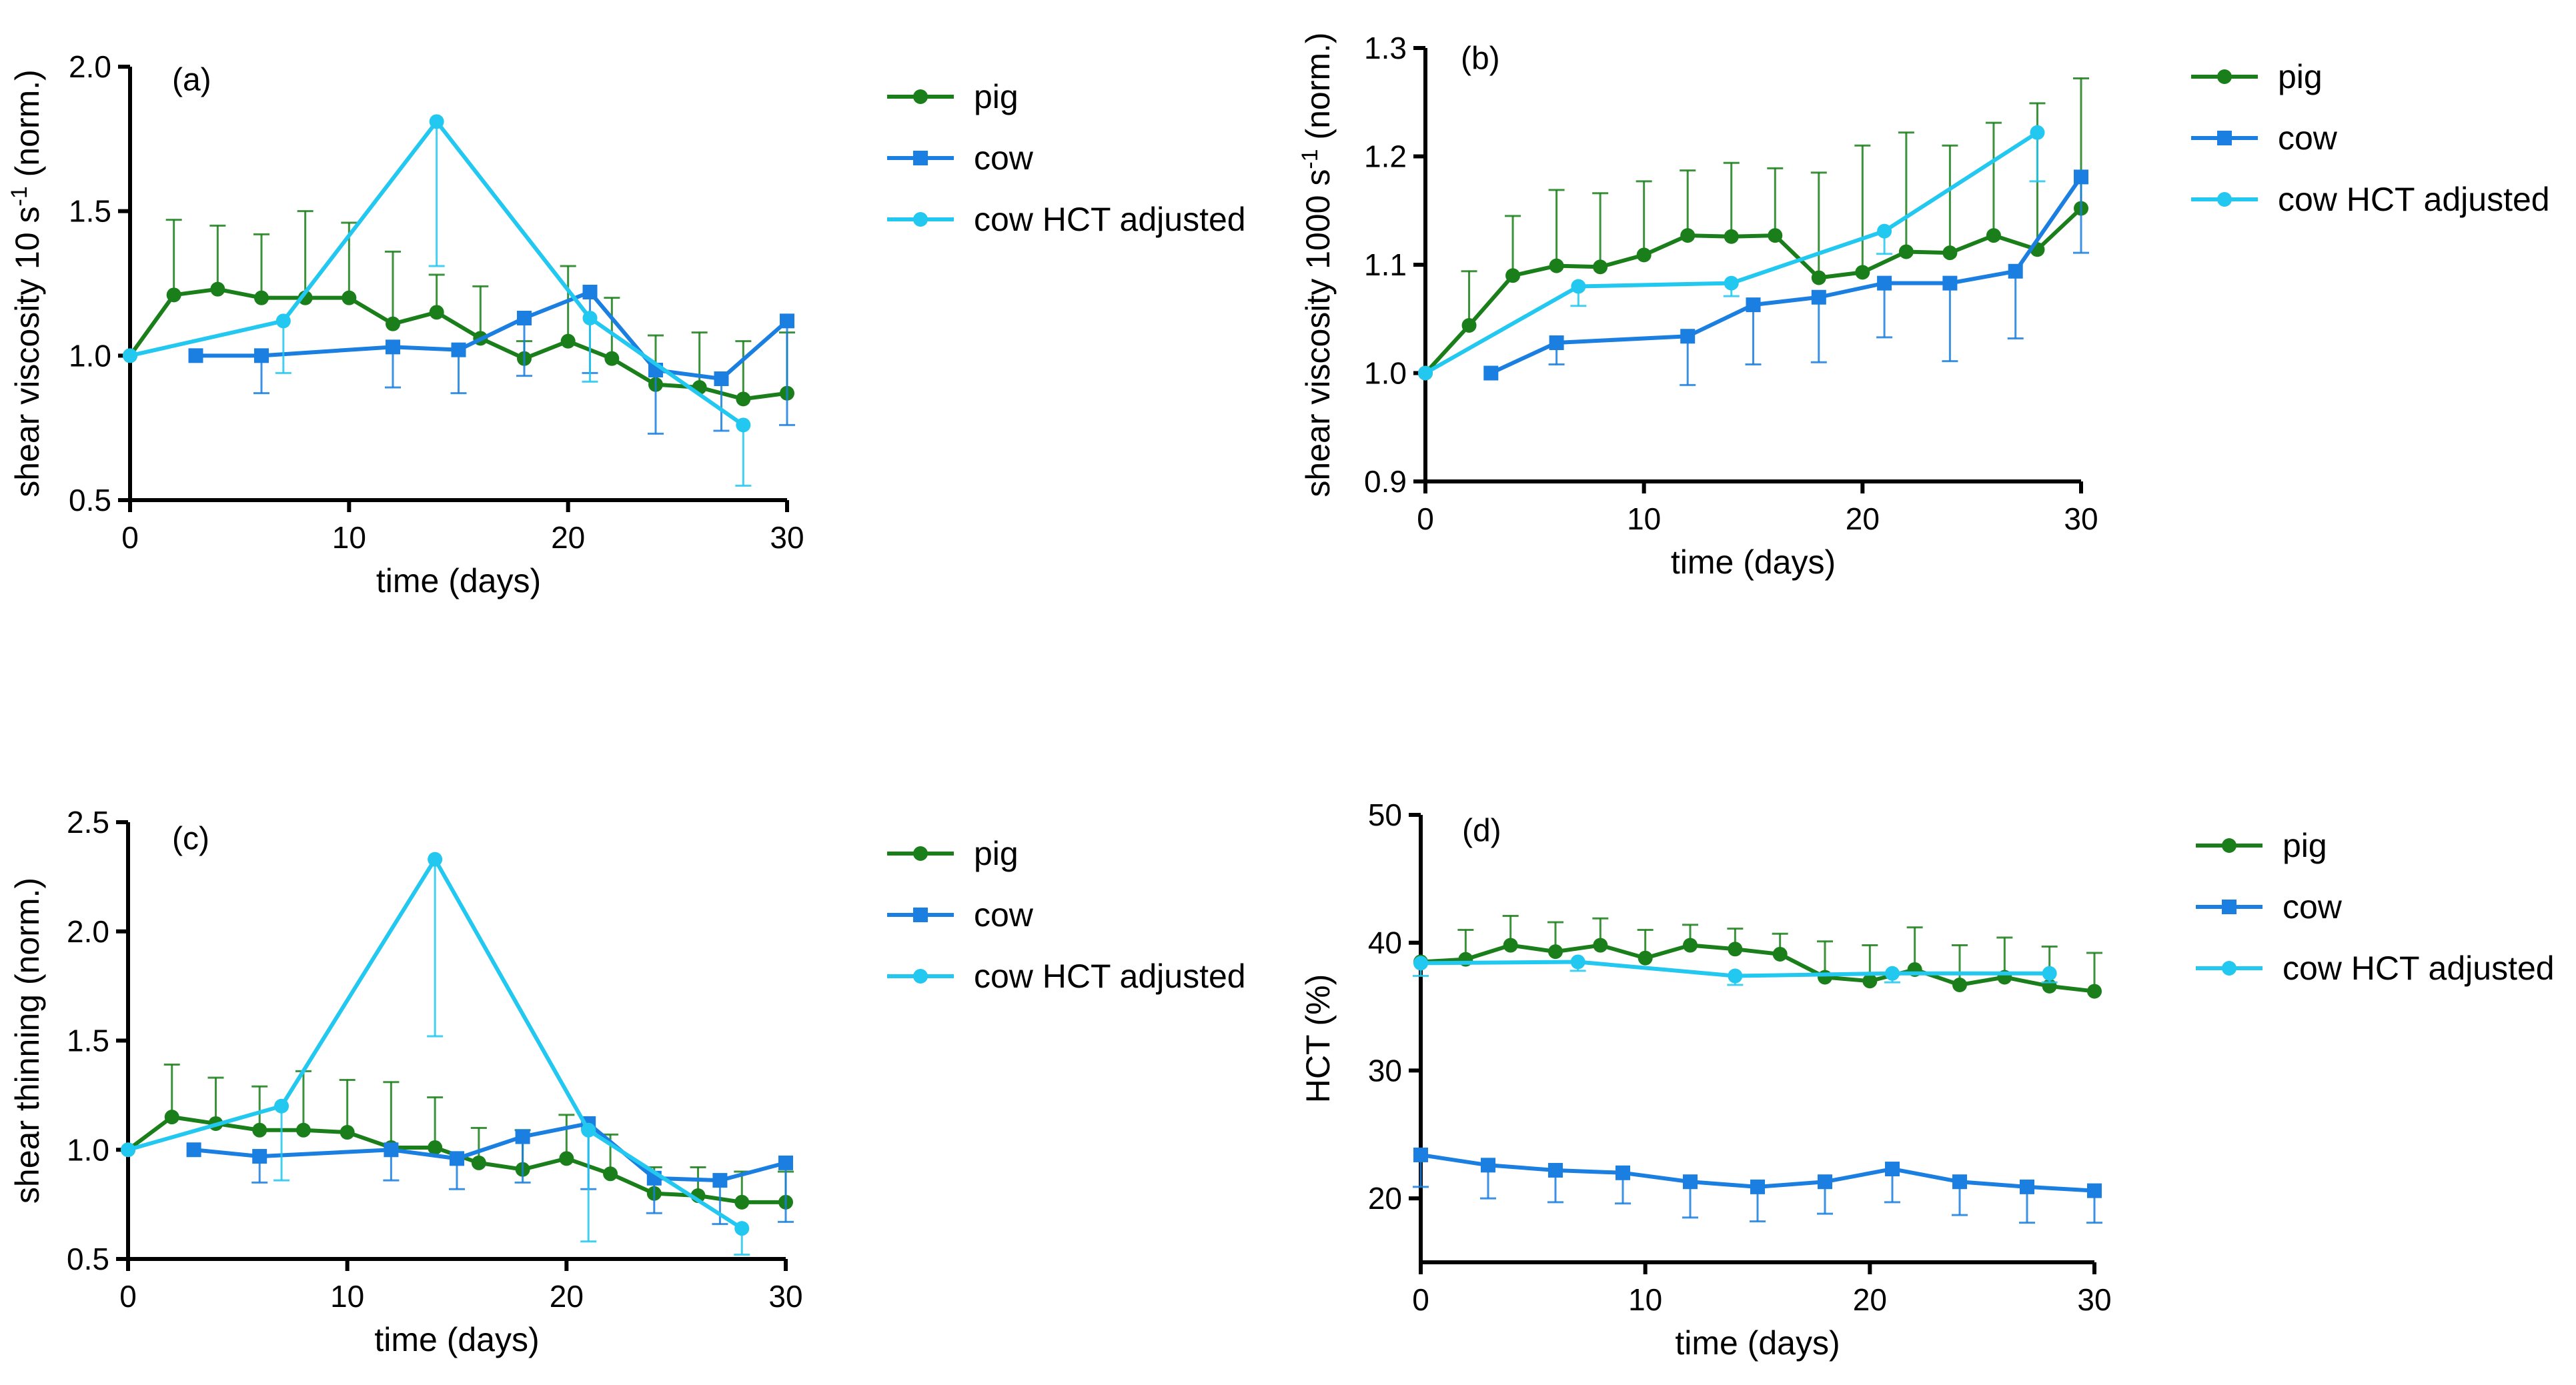  I want to click on y-tick-label: 1.5, so click(90, 211).